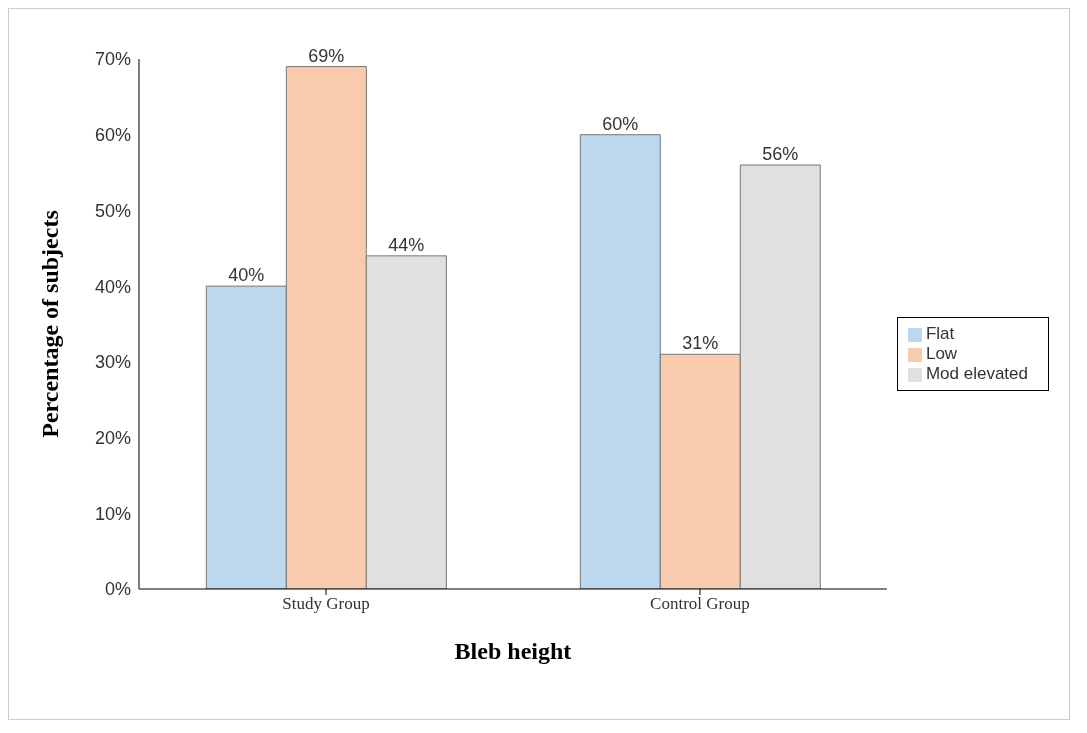 This screenshot has width=1087, height=733. What do you see at coordinates (112, 362) in the screenshot?
I see `y-tick-label: 30%` at bounding box center [112, 362].